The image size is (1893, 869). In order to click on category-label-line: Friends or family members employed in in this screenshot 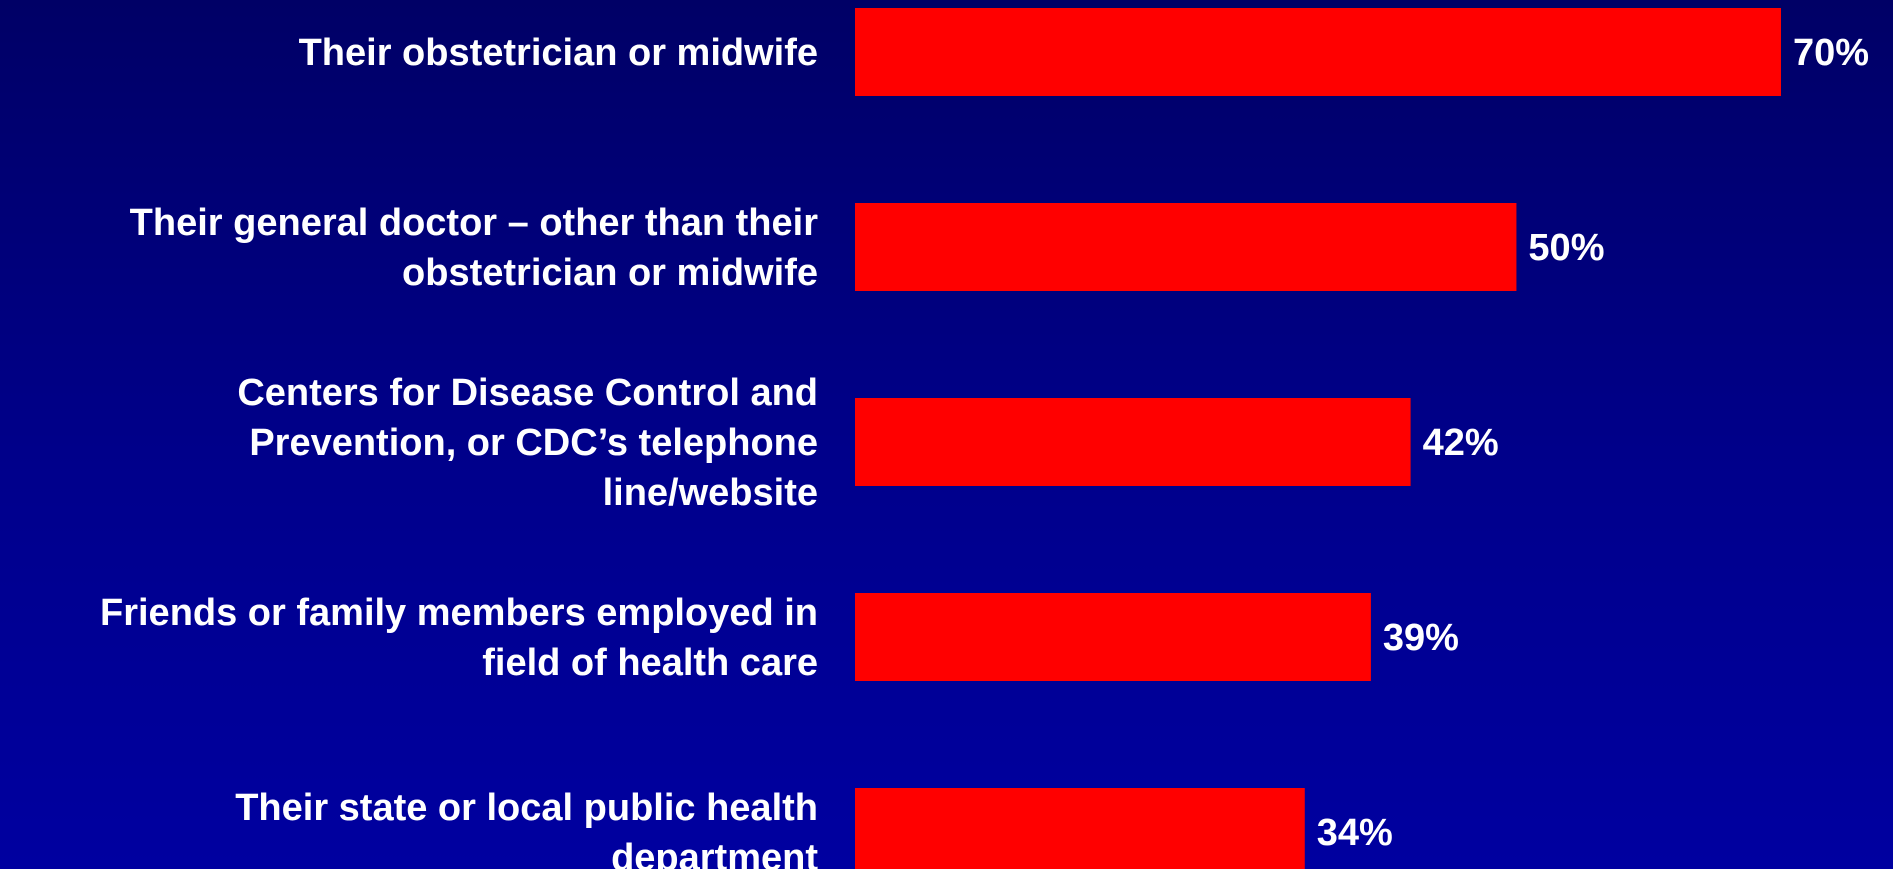, I will do `click(459, 613)`.